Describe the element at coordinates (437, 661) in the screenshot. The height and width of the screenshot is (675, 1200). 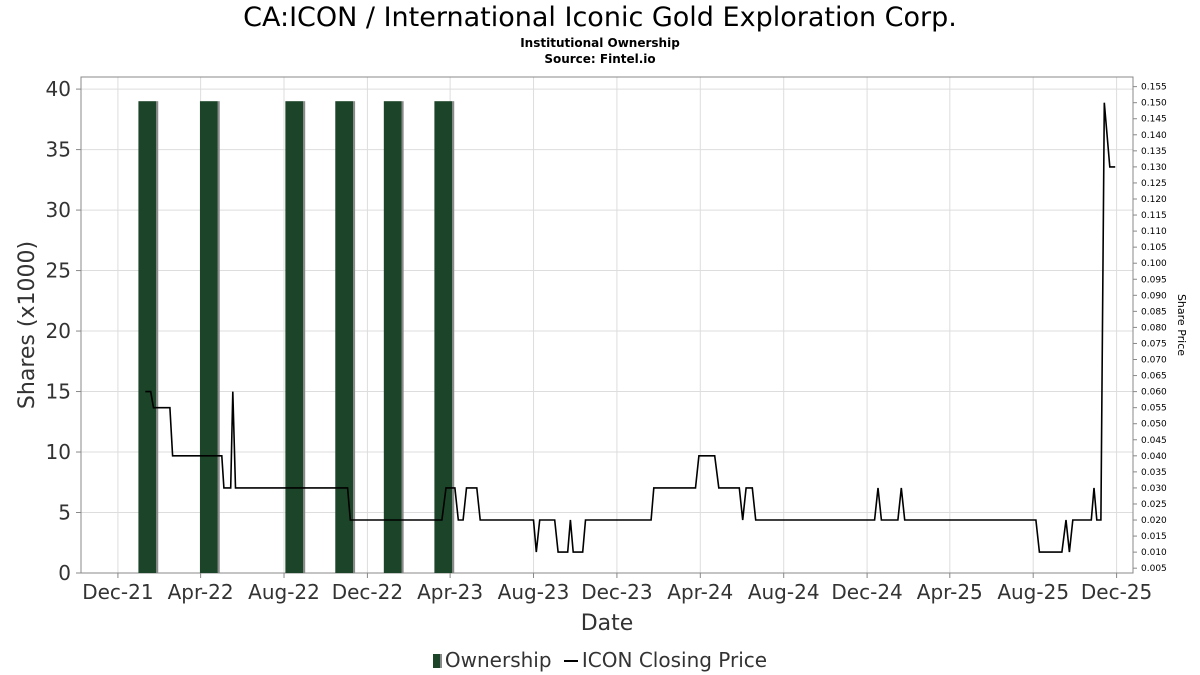
I see `ownership-swatch-icon` at that location.